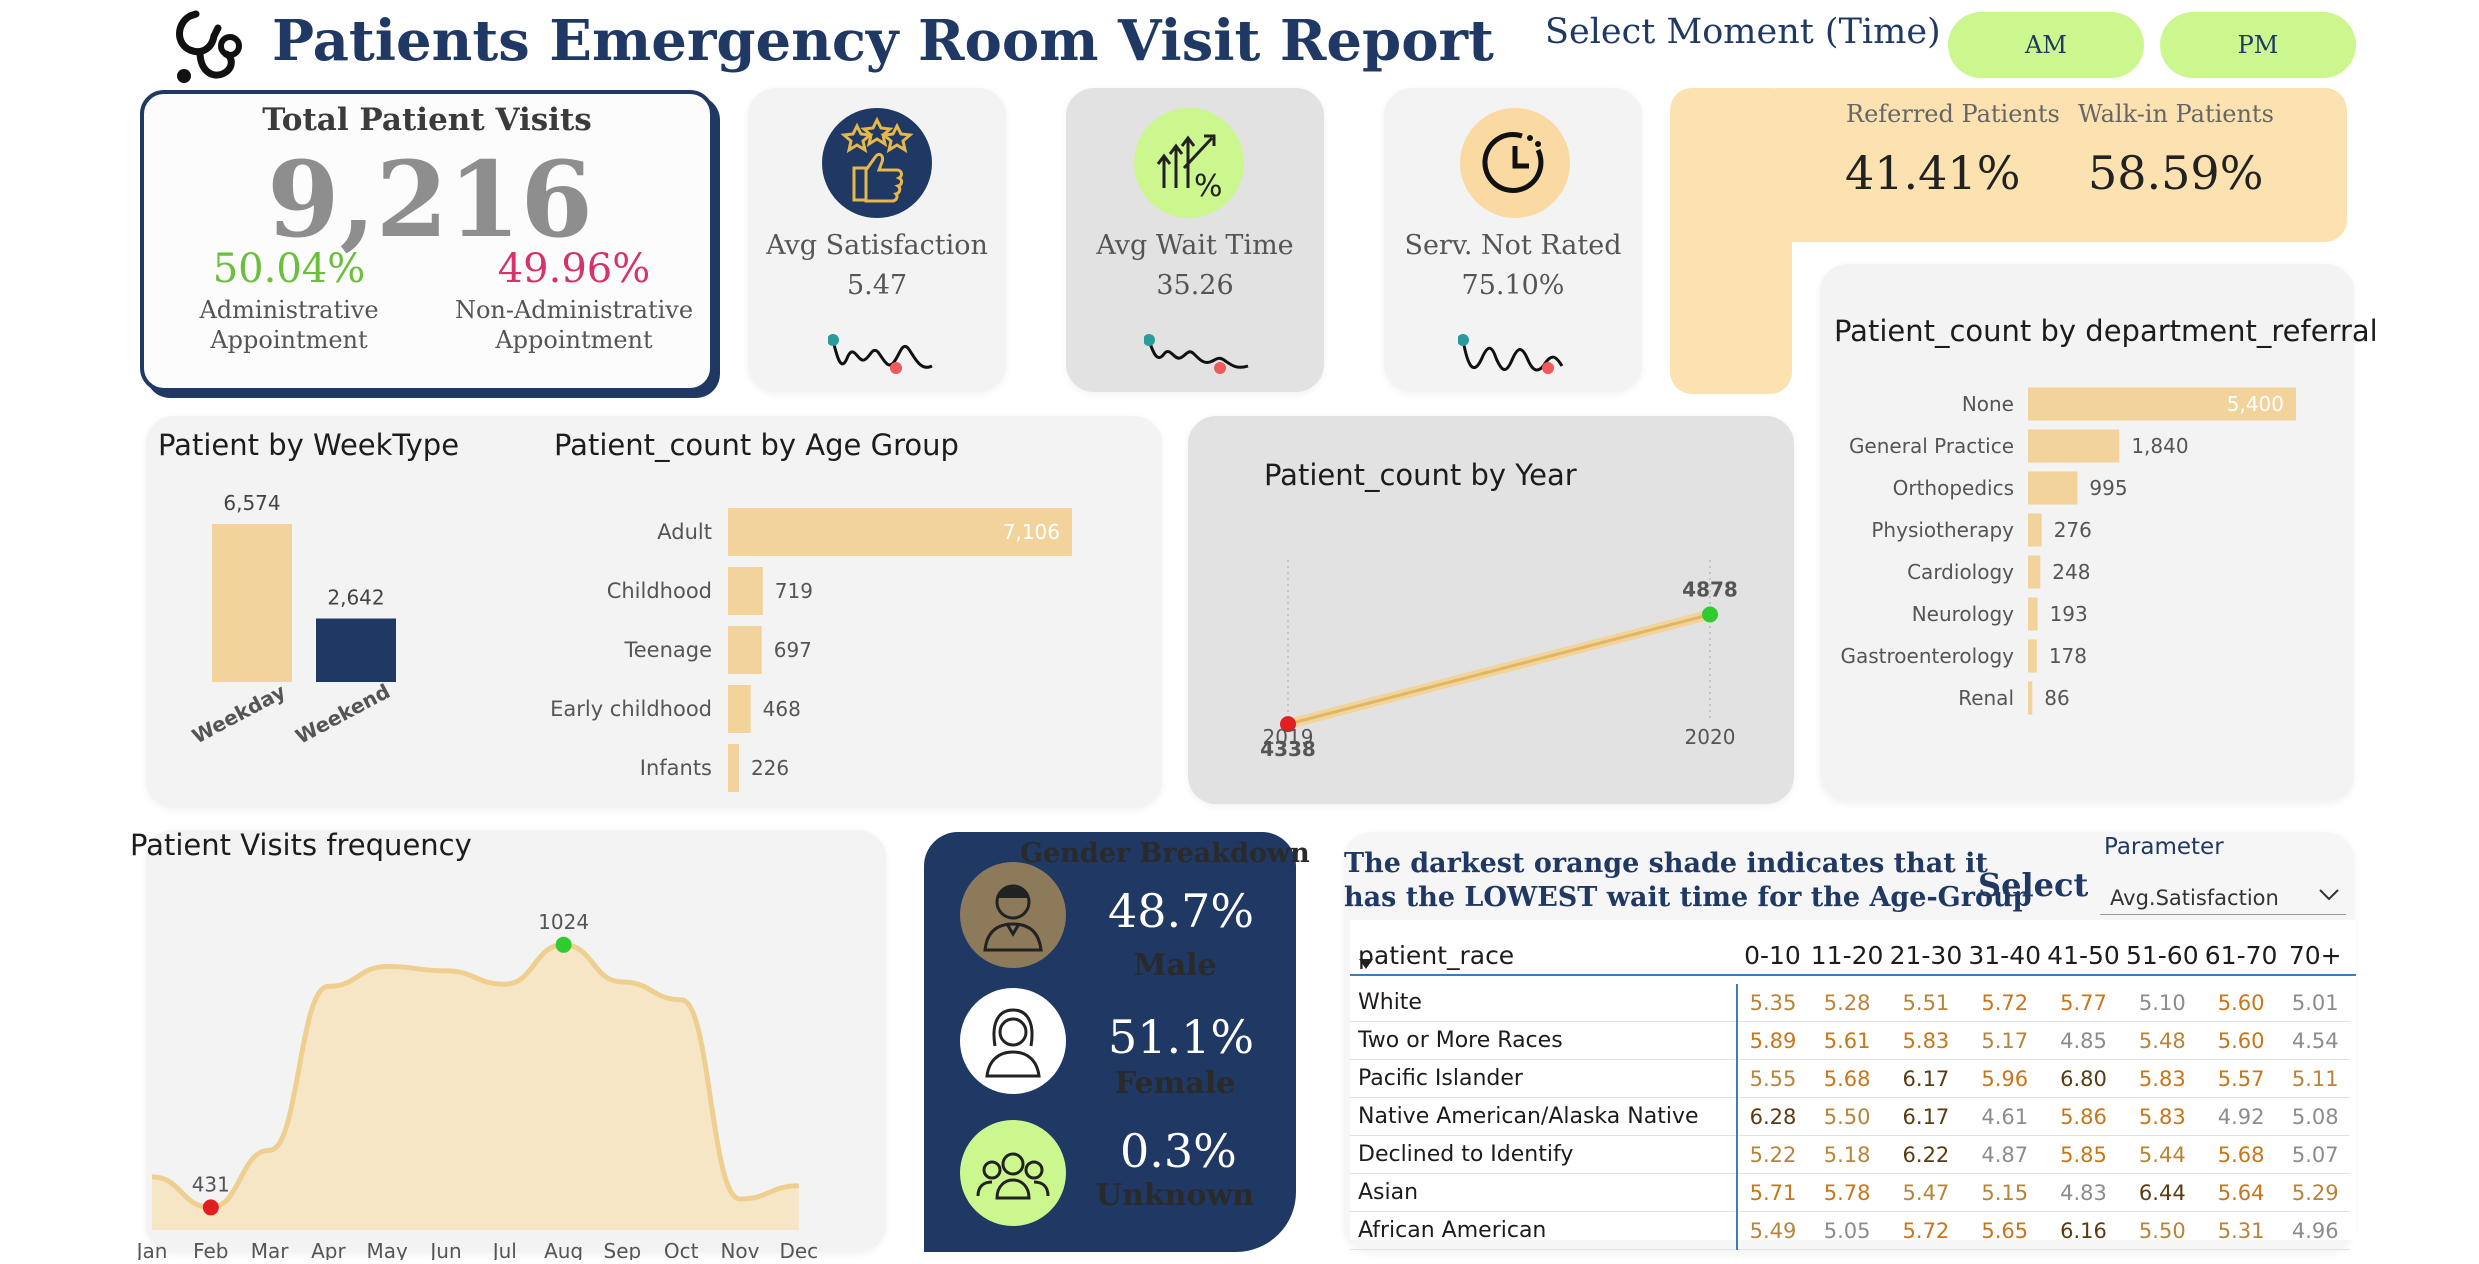 The image size is (2479, 1264). What do you see at coordinates (2069, 614) in the screenshot?
I see `department-value-label: 193` at bounding box center [2069, 614].